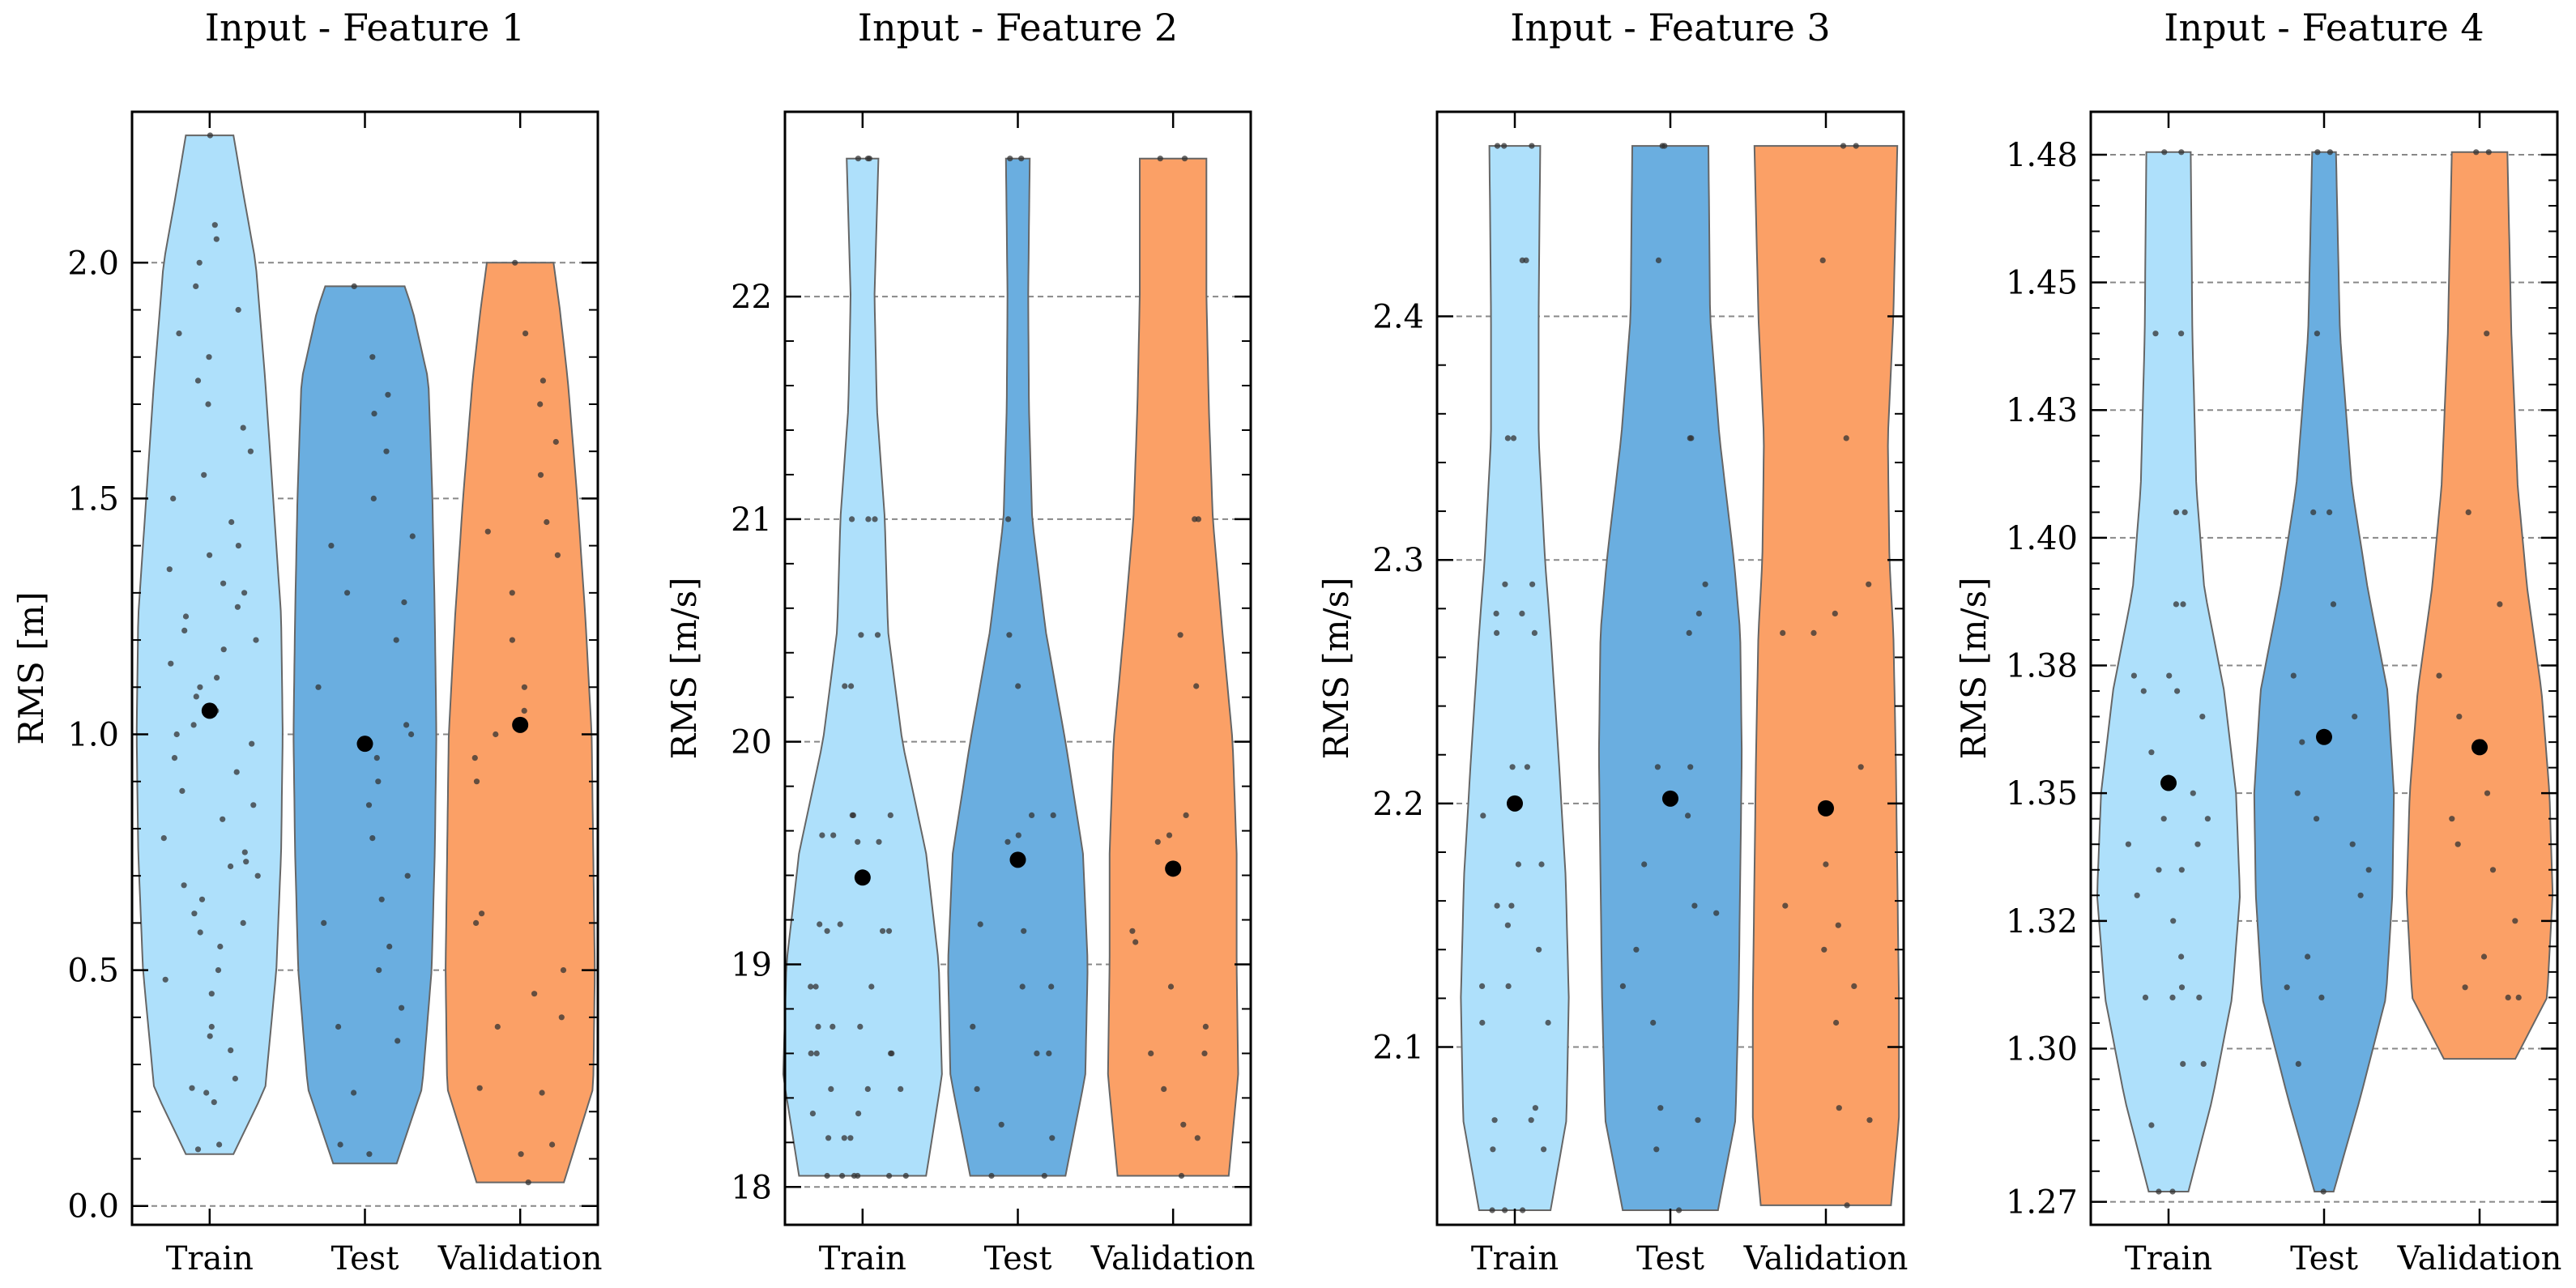 Image resolution: width=2576 pixels, height=1288 pixels. I want to click on y-tick-label: 19, so click(752, 965).